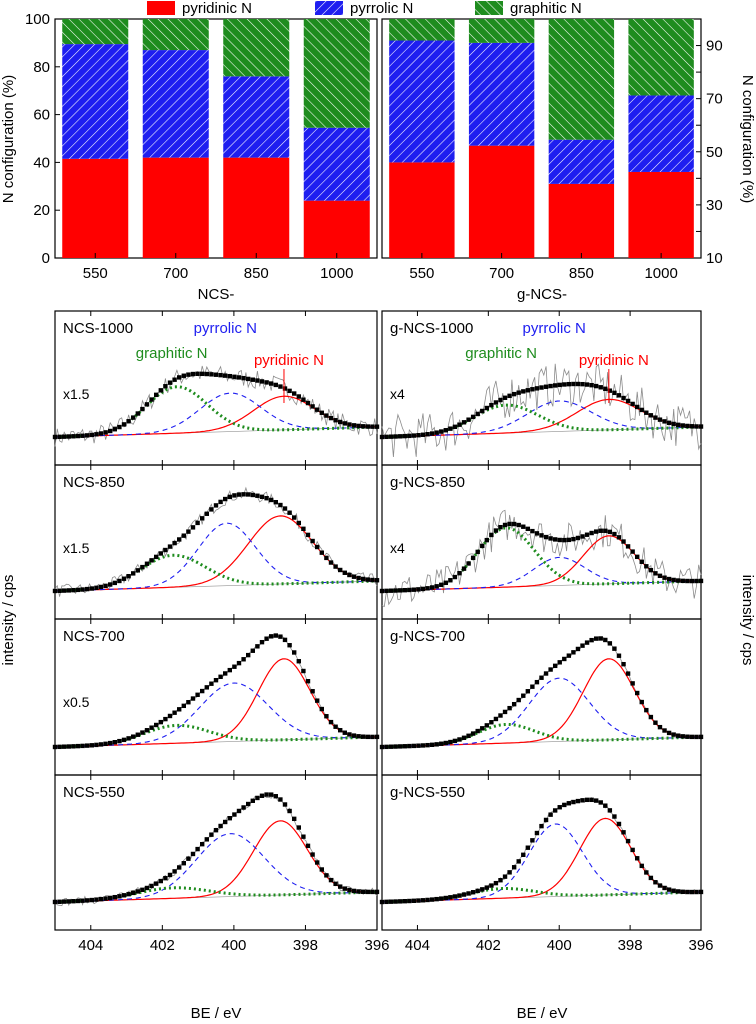 The image size is (756, 1024). I want to click on pyrrolic-component-curve, so click(541, 863).